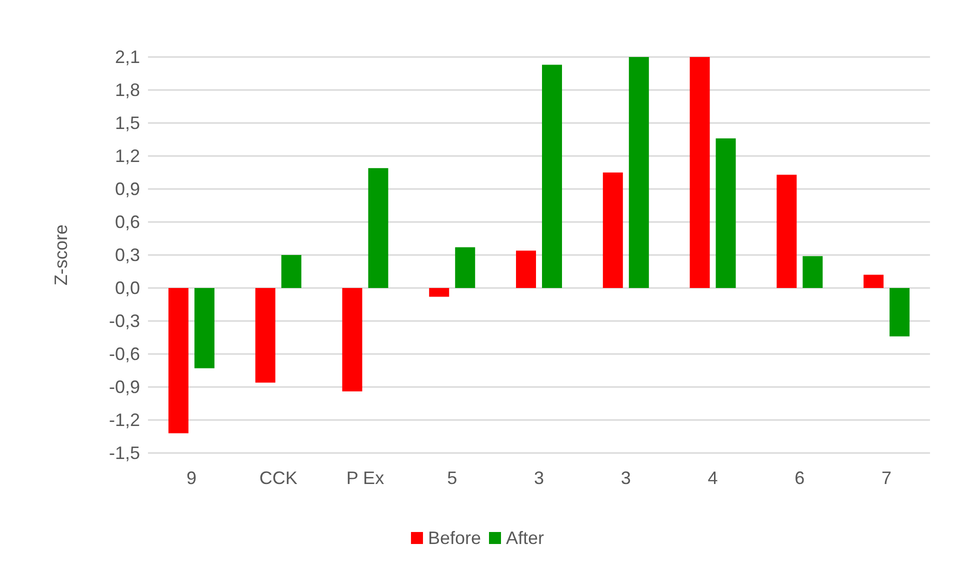  I want to click on y-axis-title: Z-score, so click(61, 255).